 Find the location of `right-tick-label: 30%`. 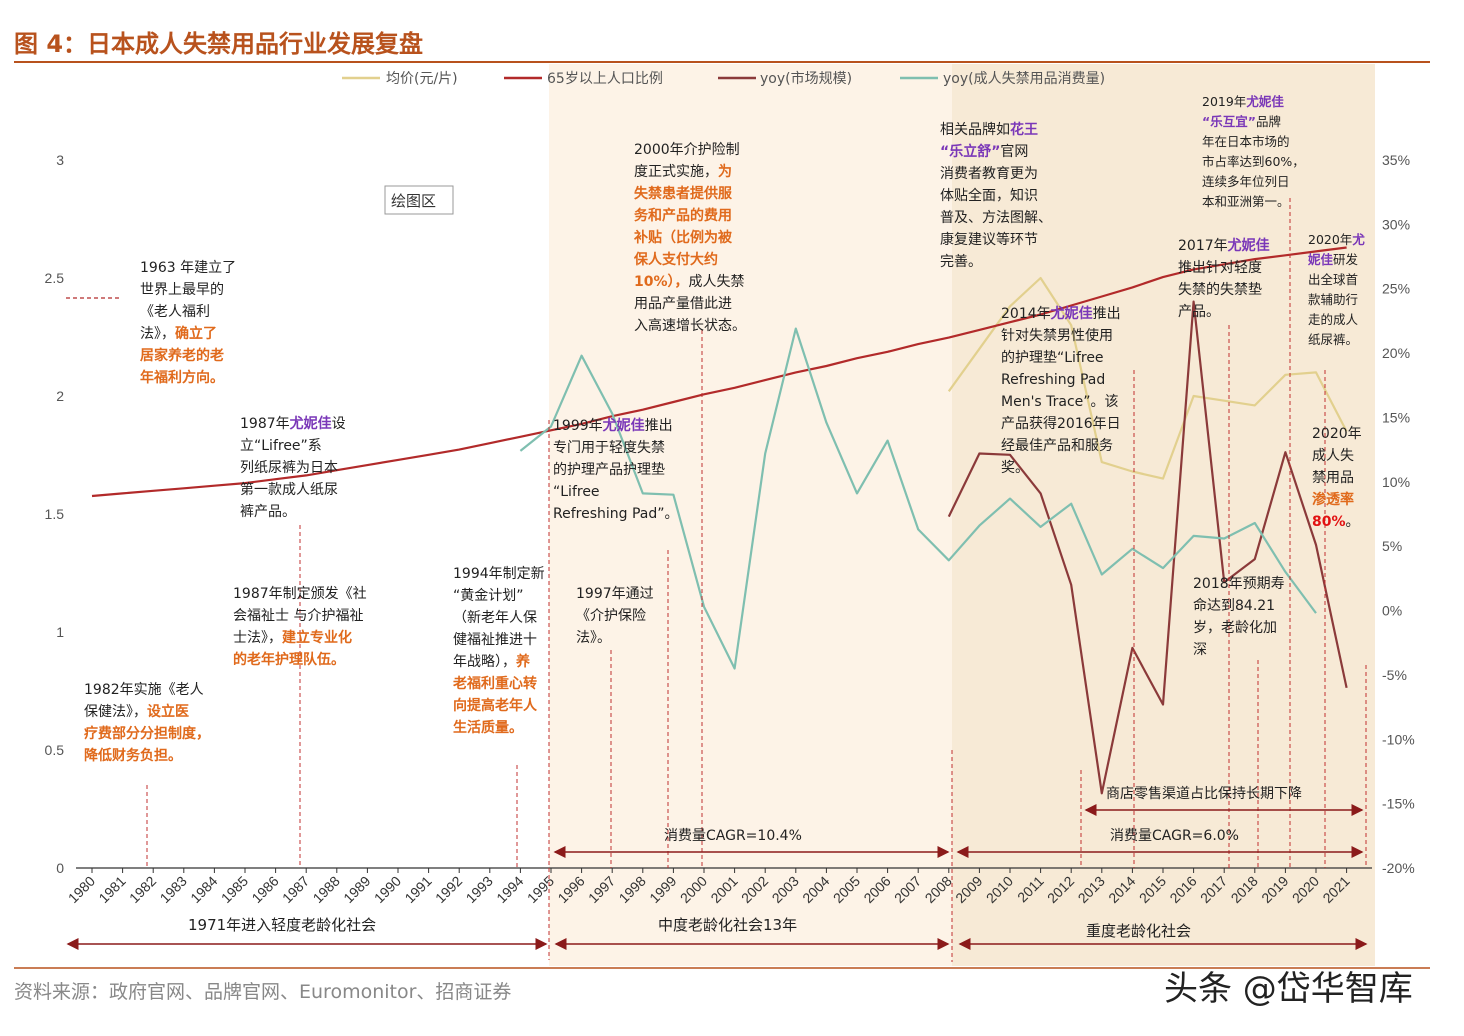

right-tick-label: 30% is located at coordinates (1396, 224).